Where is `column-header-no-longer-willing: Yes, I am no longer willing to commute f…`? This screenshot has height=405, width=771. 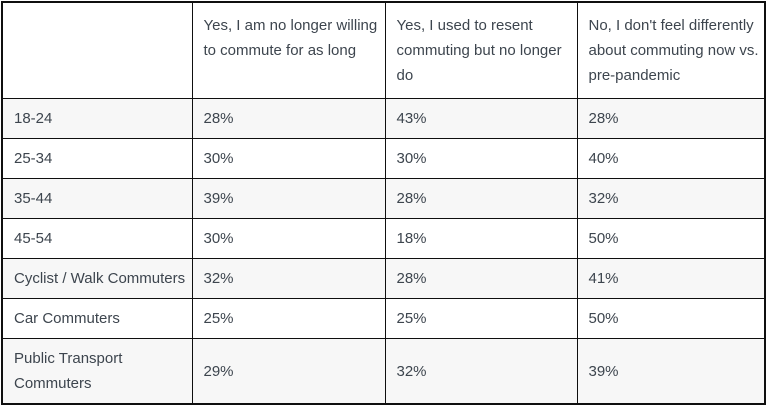
column-header-no-longer-willing: Yes, I am no longer willing to commute f… is located at coordinates (288, 50).